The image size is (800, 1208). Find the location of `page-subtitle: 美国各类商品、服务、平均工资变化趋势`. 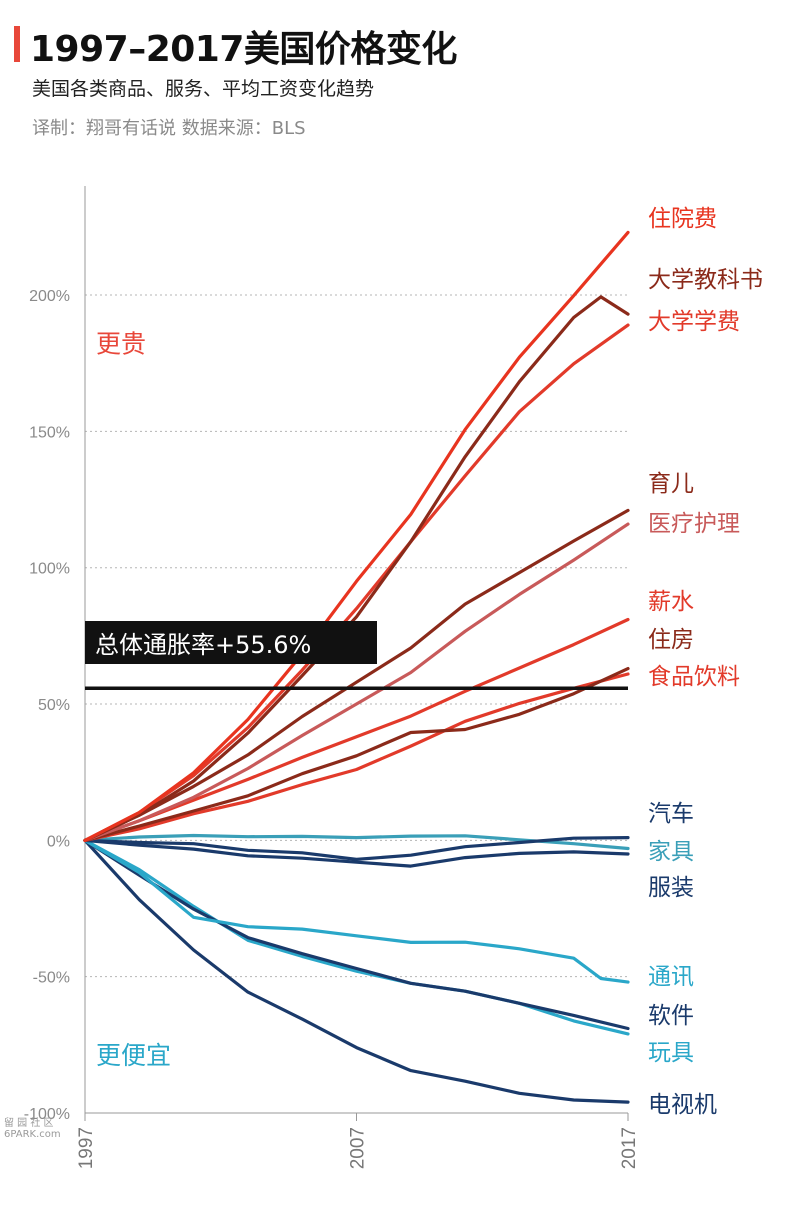

page-subtitle: 美国各类商品、服务、平均工资变化趋势 is located at coordinates (203, 89).